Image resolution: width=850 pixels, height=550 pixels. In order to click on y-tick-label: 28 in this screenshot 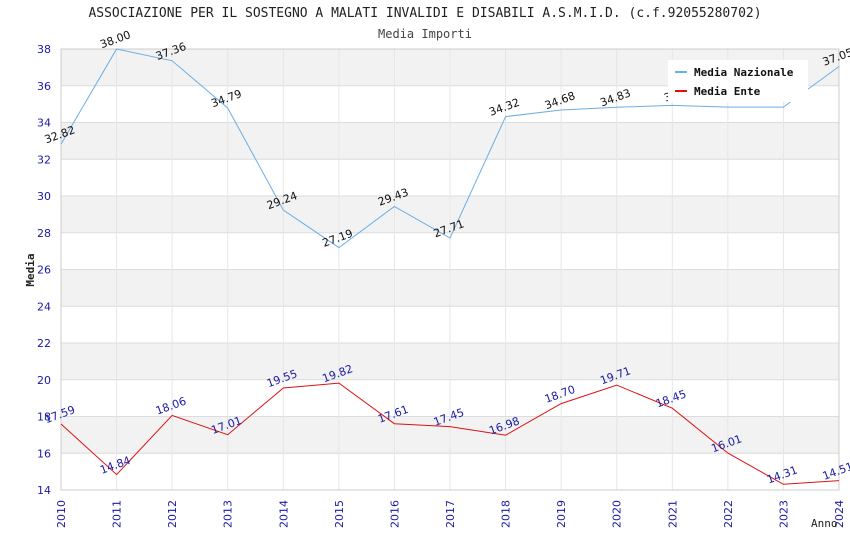, I will do `click(44, 233)`.